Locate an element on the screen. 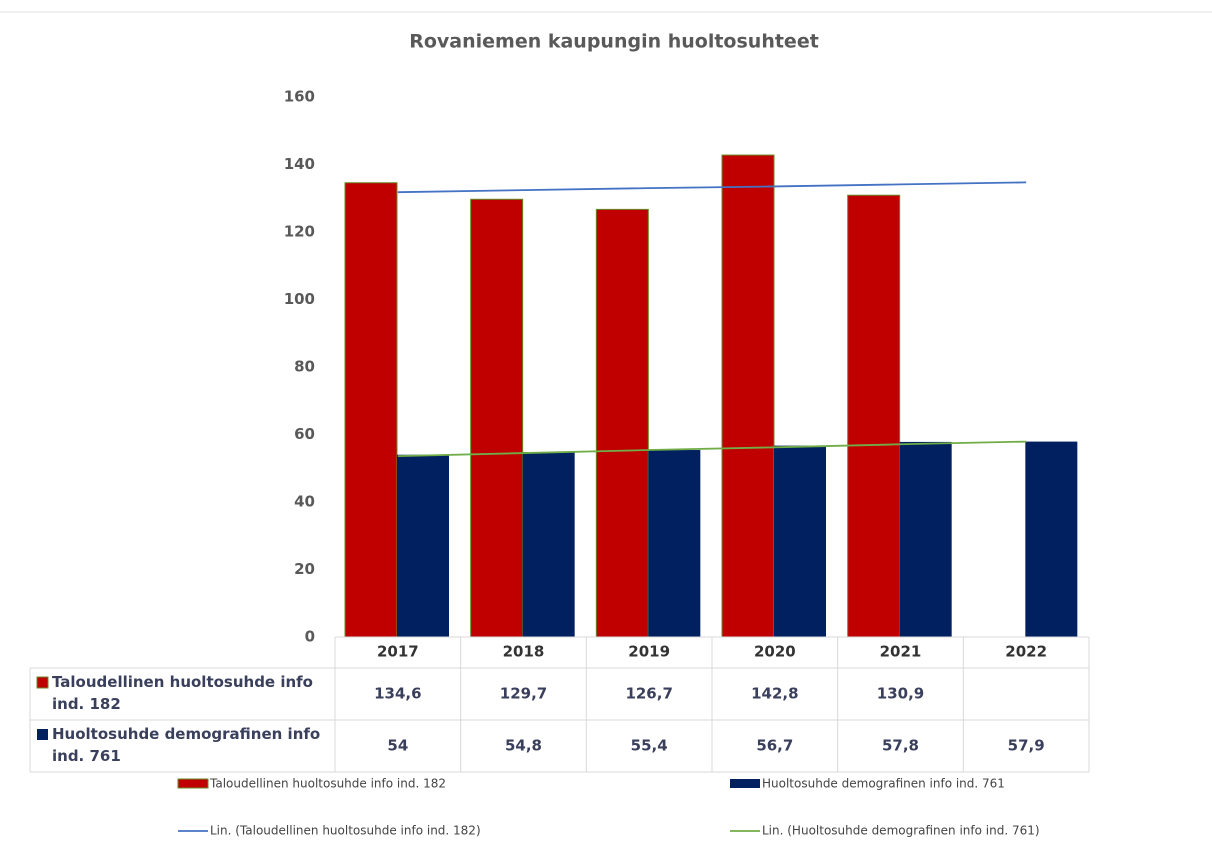  row-label-box: Huoltosuhde demografinen info ind. 761 is located at coordinates (186, 745).